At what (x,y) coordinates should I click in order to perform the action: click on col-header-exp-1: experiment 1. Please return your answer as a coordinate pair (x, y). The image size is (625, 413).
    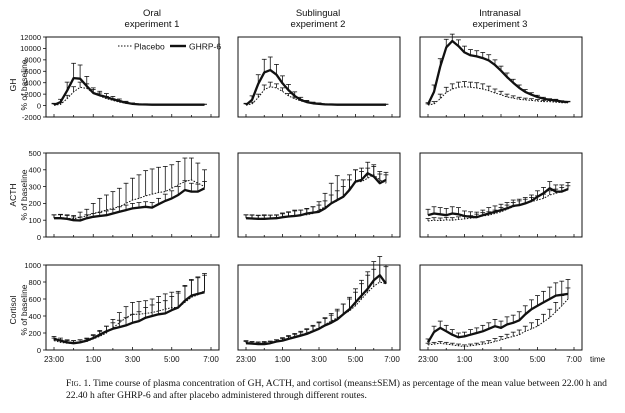
    Looking at the image, I should click on (152, 24).